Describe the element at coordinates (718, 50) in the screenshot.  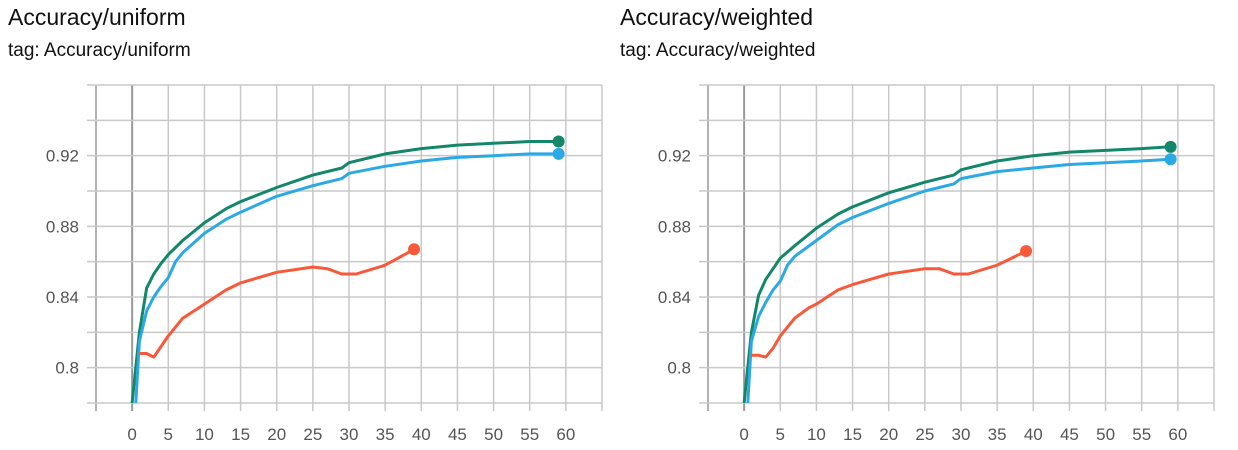
I see `chart-tag: tag: Accuracy/weighted` at that location.